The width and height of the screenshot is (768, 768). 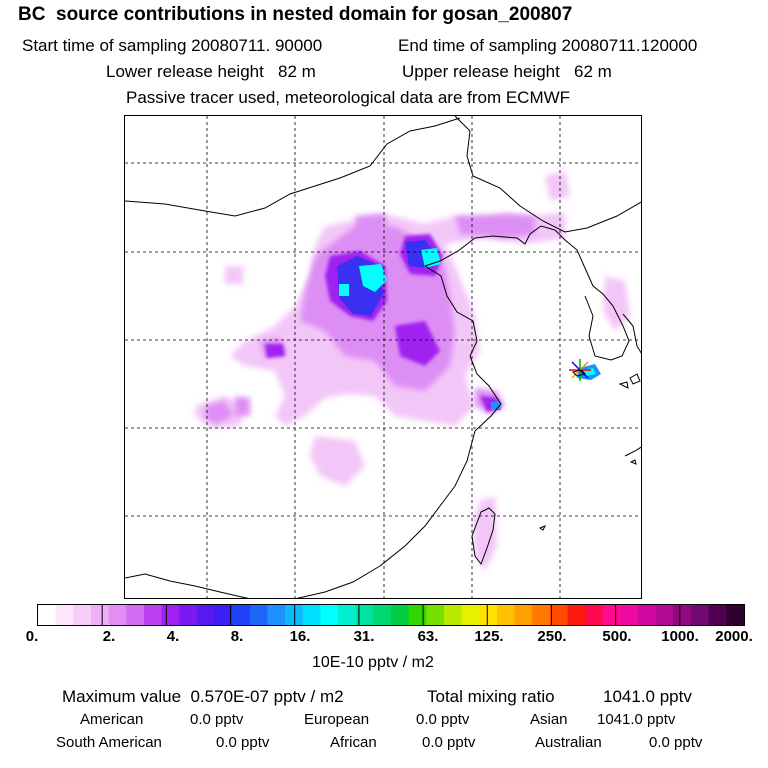 I want to click on south-american-value: 0.0 pptv, so click(x=243, y=742).